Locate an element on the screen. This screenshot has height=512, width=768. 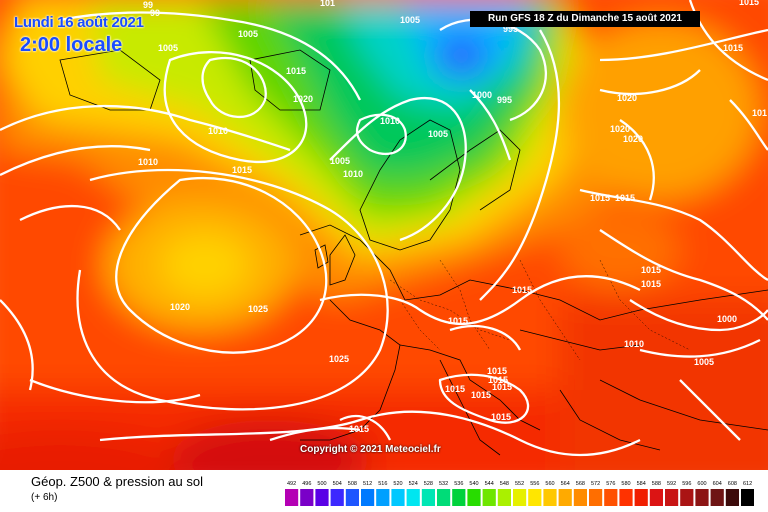
model-run-banner: Run GFS 18 Z du Dimanche 15 août 2021 is located at coordinates (585, 19).